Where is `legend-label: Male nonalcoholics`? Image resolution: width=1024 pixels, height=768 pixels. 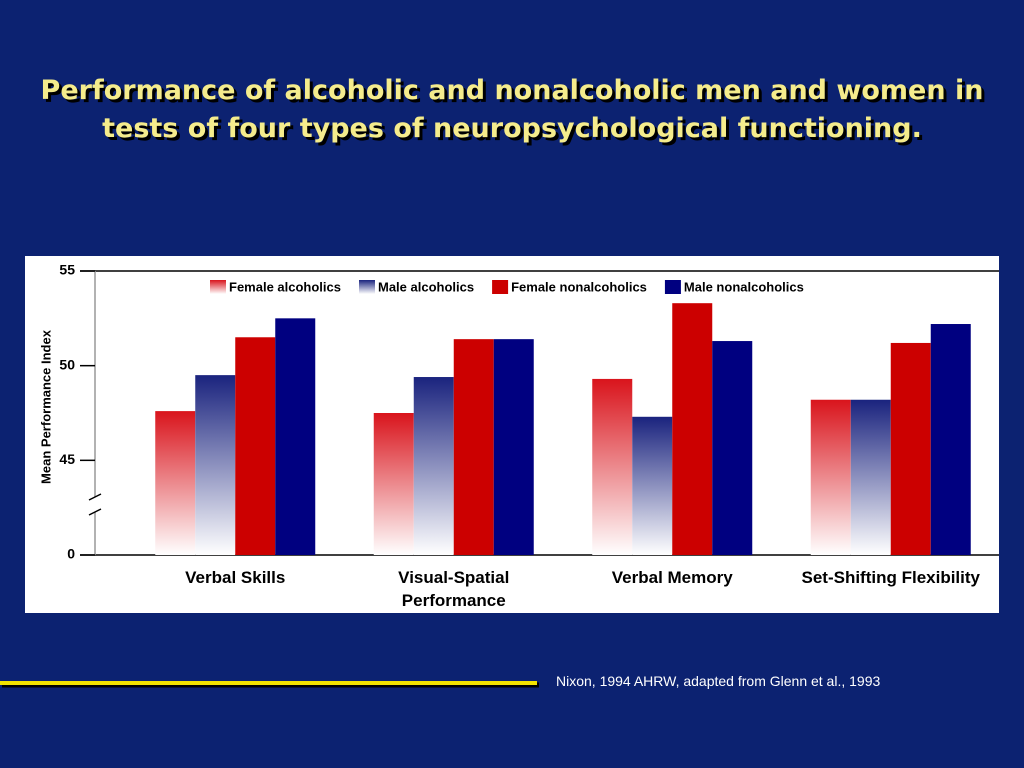
legend-label: Male nonalcoholics is located at coordinates (744, 286).